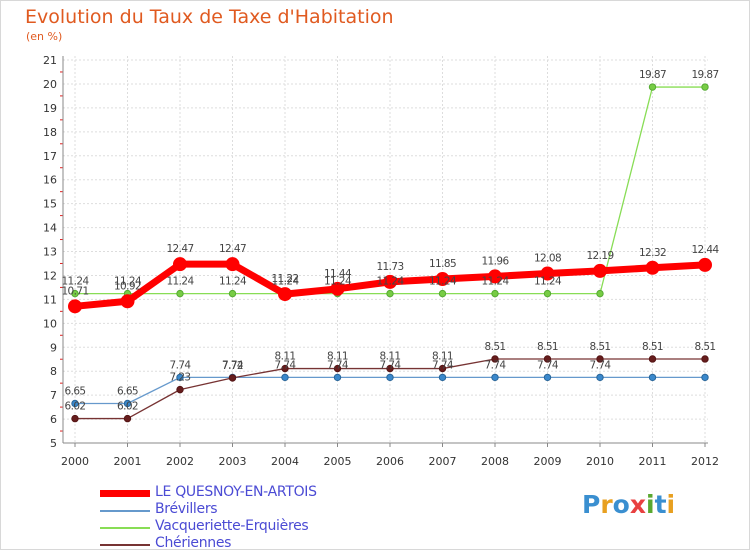 The height and width of the screenshot is (553, 750). What do you see at coordinates (50, 204) in the screenshot?
I see `y-tick-label: 15` at bounding box center [50, 204].